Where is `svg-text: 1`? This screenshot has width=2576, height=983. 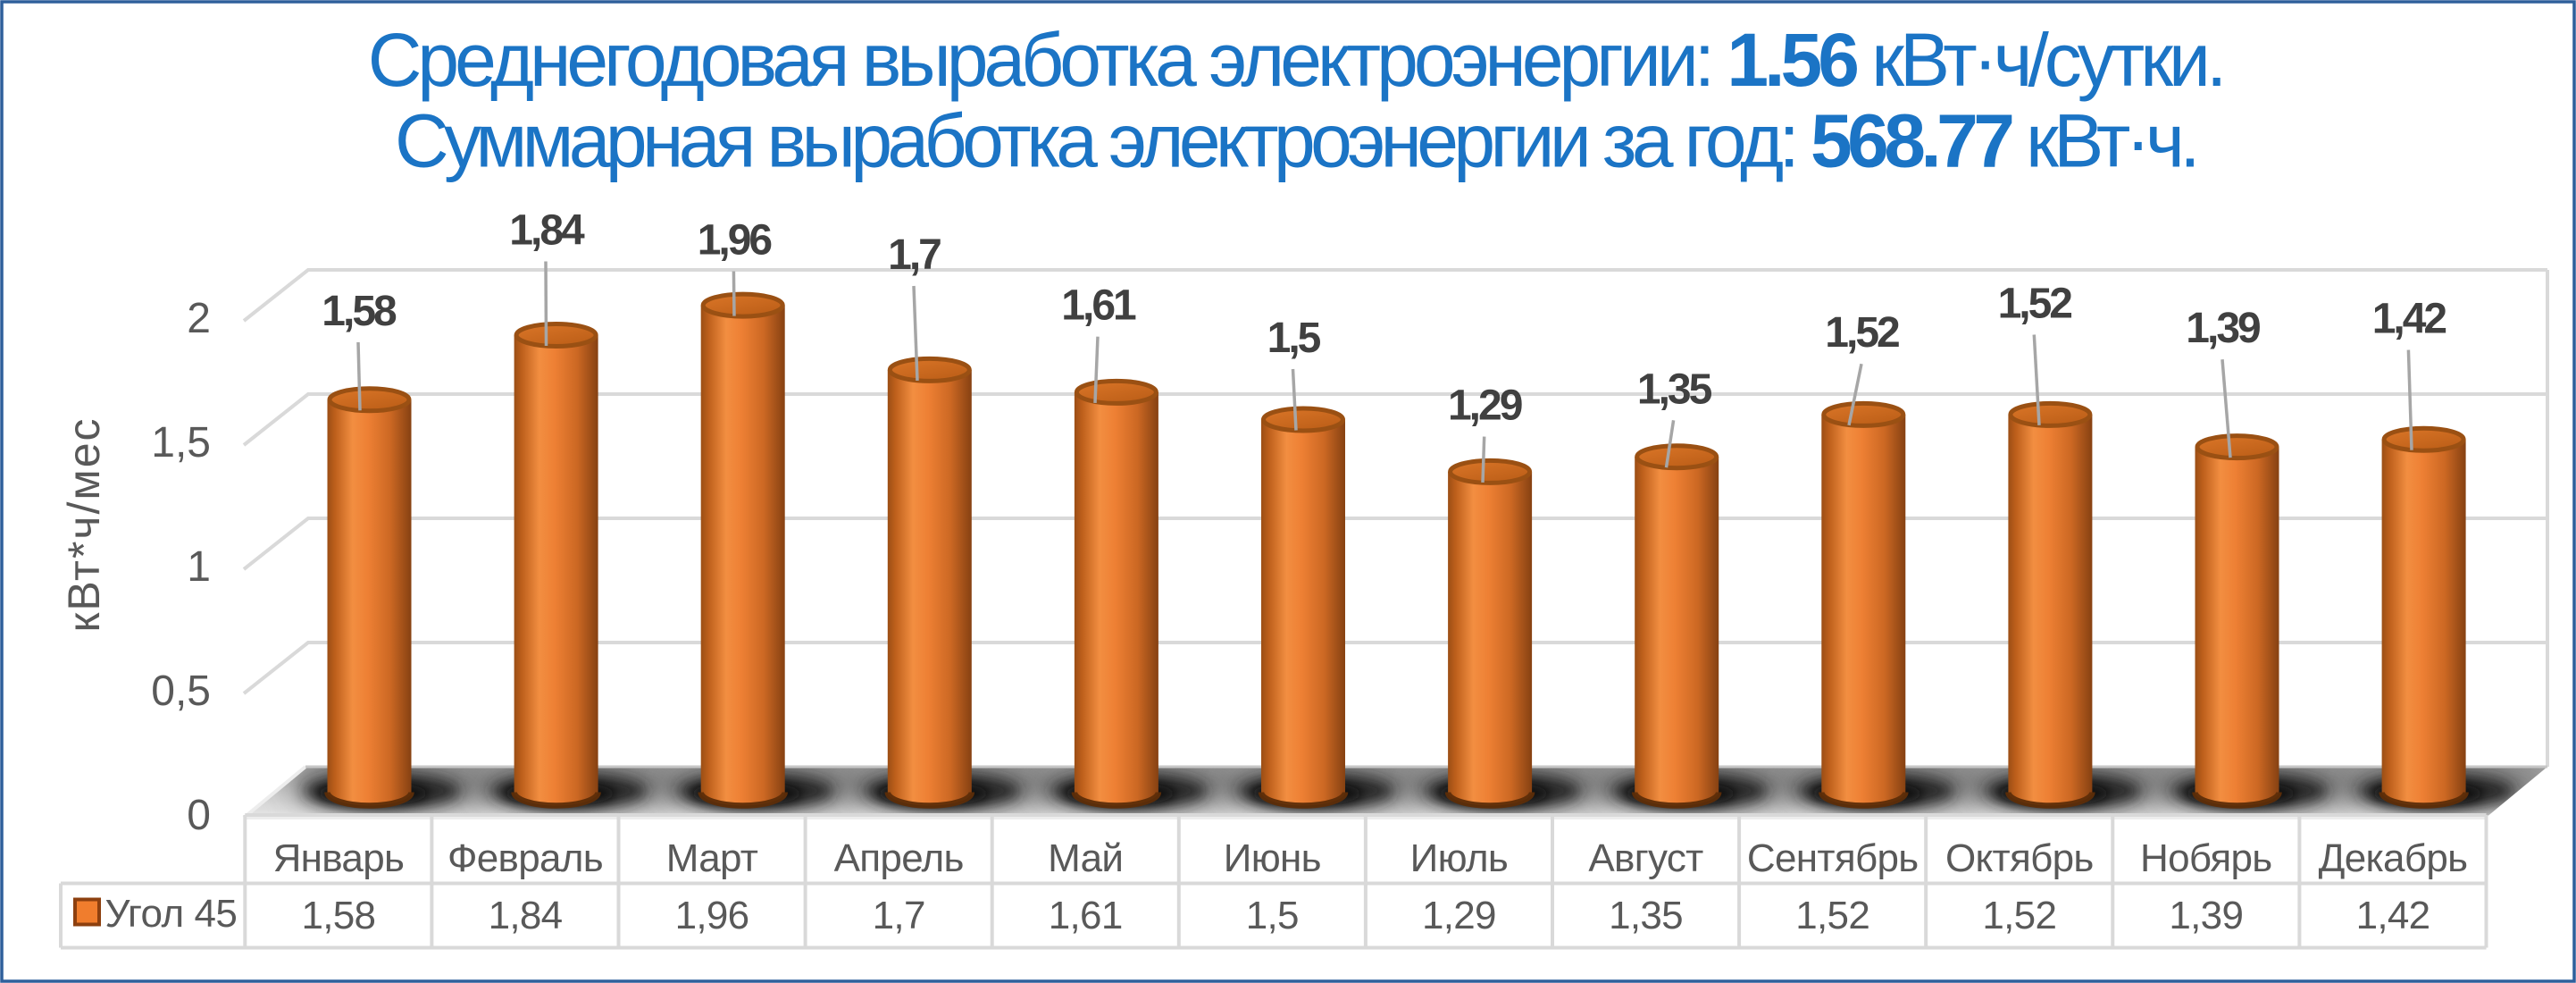
svg-text: 1 is located at coordinates (199, 567).